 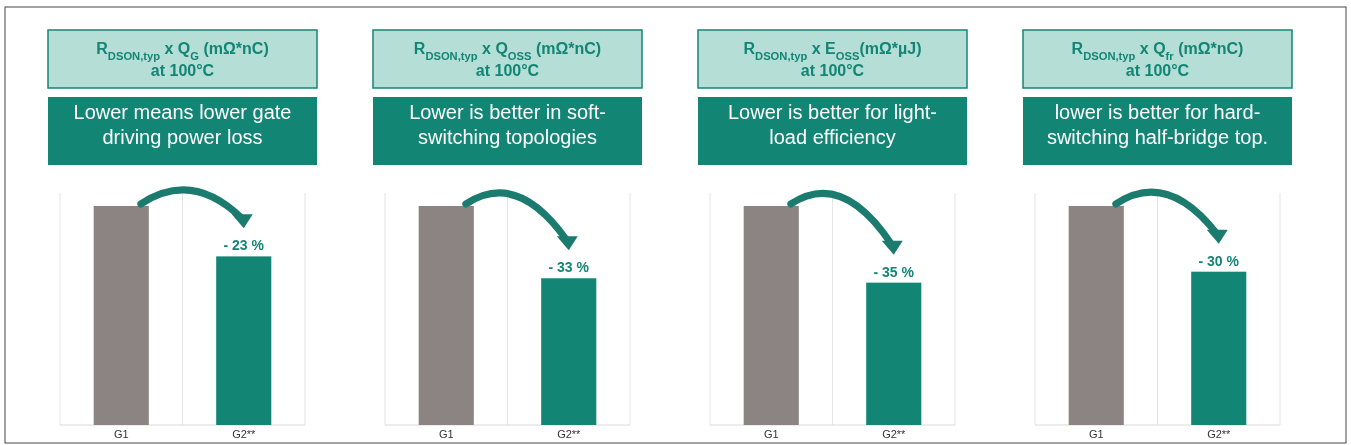 I want to click on chart-title: R$_{DSON,typ}$ x Q$_{fr}$ (mΩ*nC) at 100°C, so click(x=1157, y=59).